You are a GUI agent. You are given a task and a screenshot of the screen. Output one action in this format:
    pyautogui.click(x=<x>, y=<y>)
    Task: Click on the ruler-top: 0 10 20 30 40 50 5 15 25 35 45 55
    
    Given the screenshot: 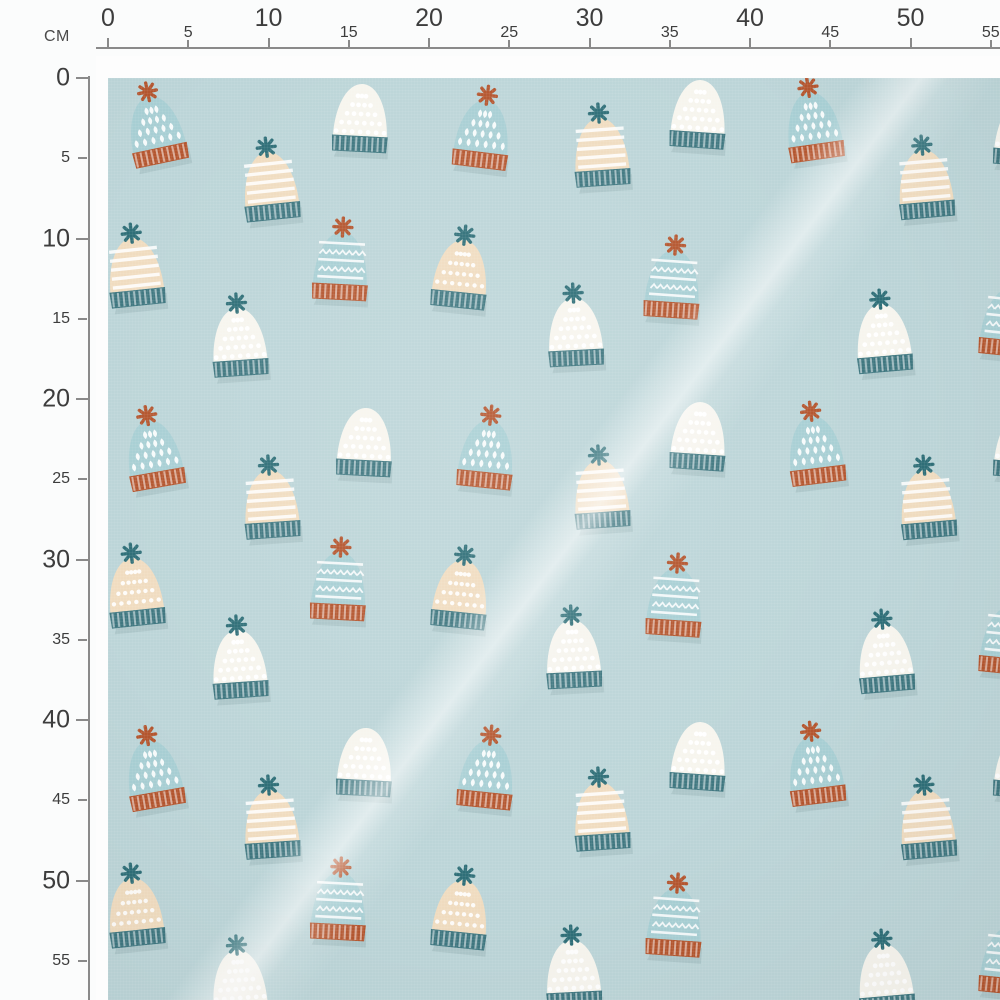 What is the action you would take?
    pyautogui.click(x=500, y=28)
    